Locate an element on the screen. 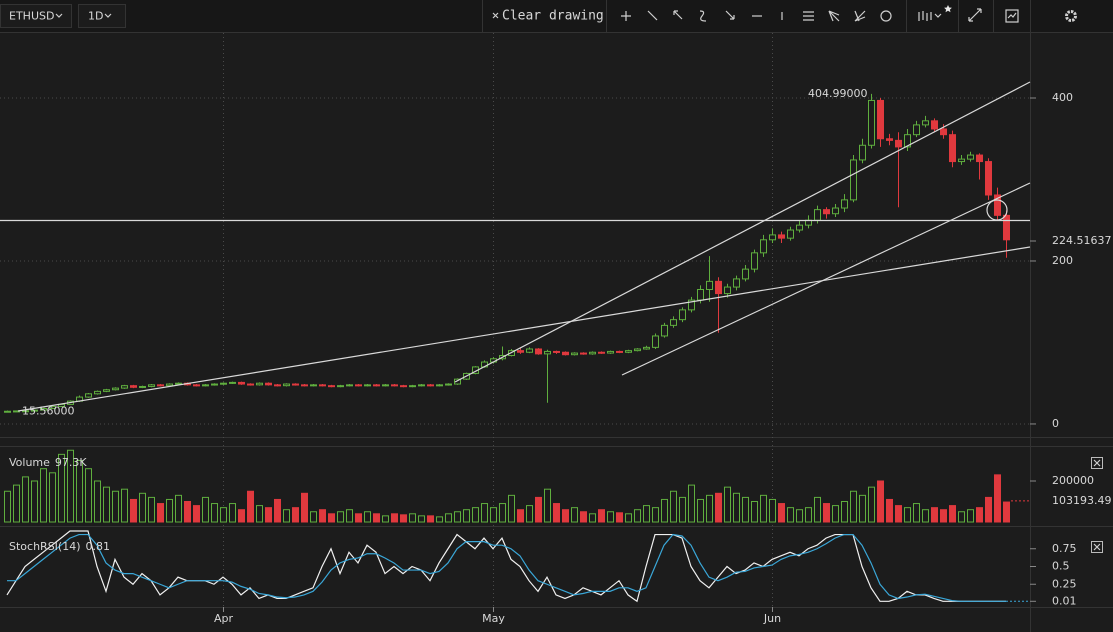 The image size is (1113, 632). close-volume-pane is located at coordinates (1097, 463).